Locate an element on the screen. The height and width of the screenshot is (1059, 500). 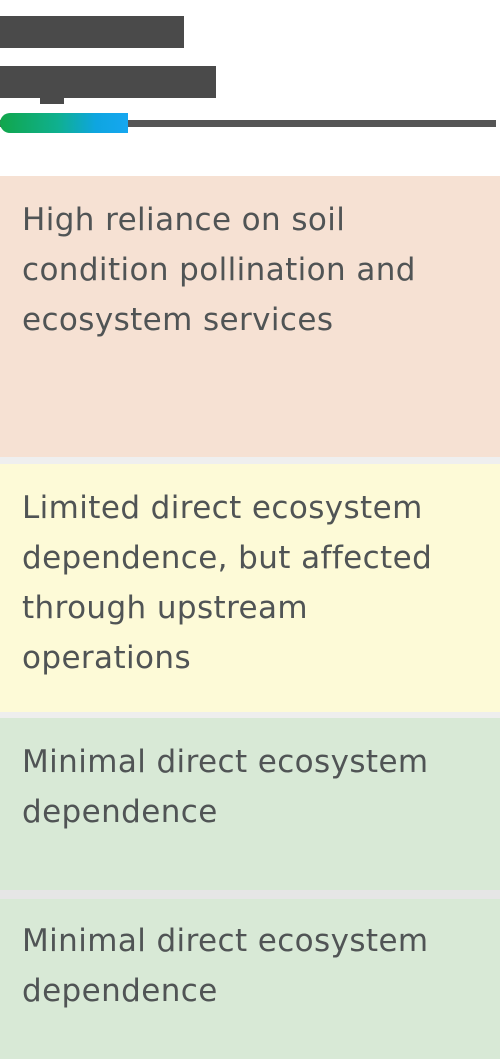
redacted-title-descender is located at coordinates (52, 99).